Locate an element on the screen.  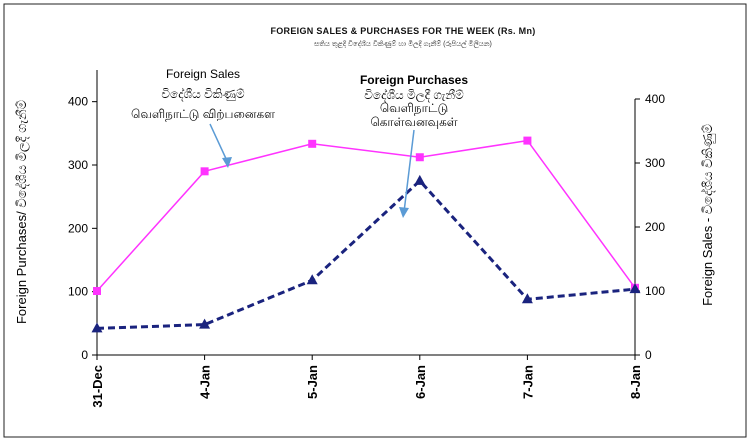
right-tick-label: 100 is located at coordinates (655, 291).